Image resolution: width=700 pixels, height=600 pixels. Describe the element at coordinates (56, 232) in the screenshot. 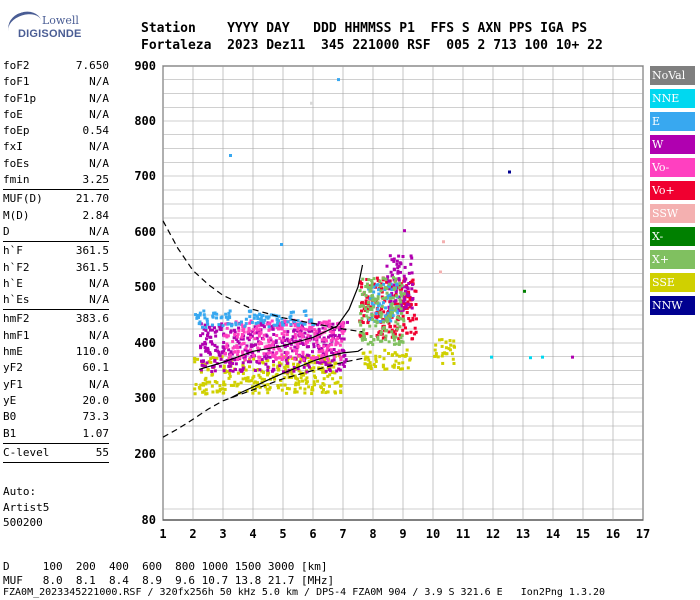

I see `param-row: D N/A` at that location.